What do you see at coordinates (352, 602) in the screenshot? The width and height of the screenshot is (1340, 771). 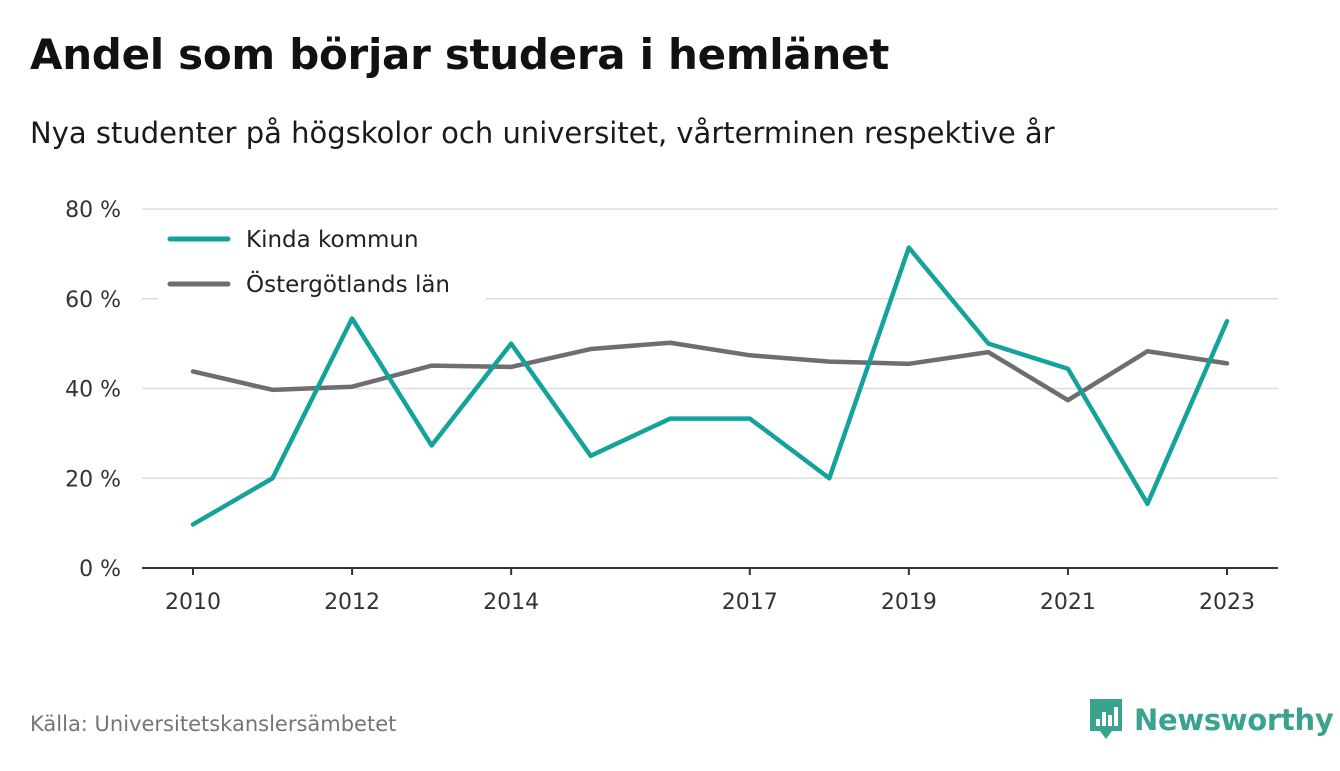 I see `x-tick-label: 2012` at bounding box center [352, 602].